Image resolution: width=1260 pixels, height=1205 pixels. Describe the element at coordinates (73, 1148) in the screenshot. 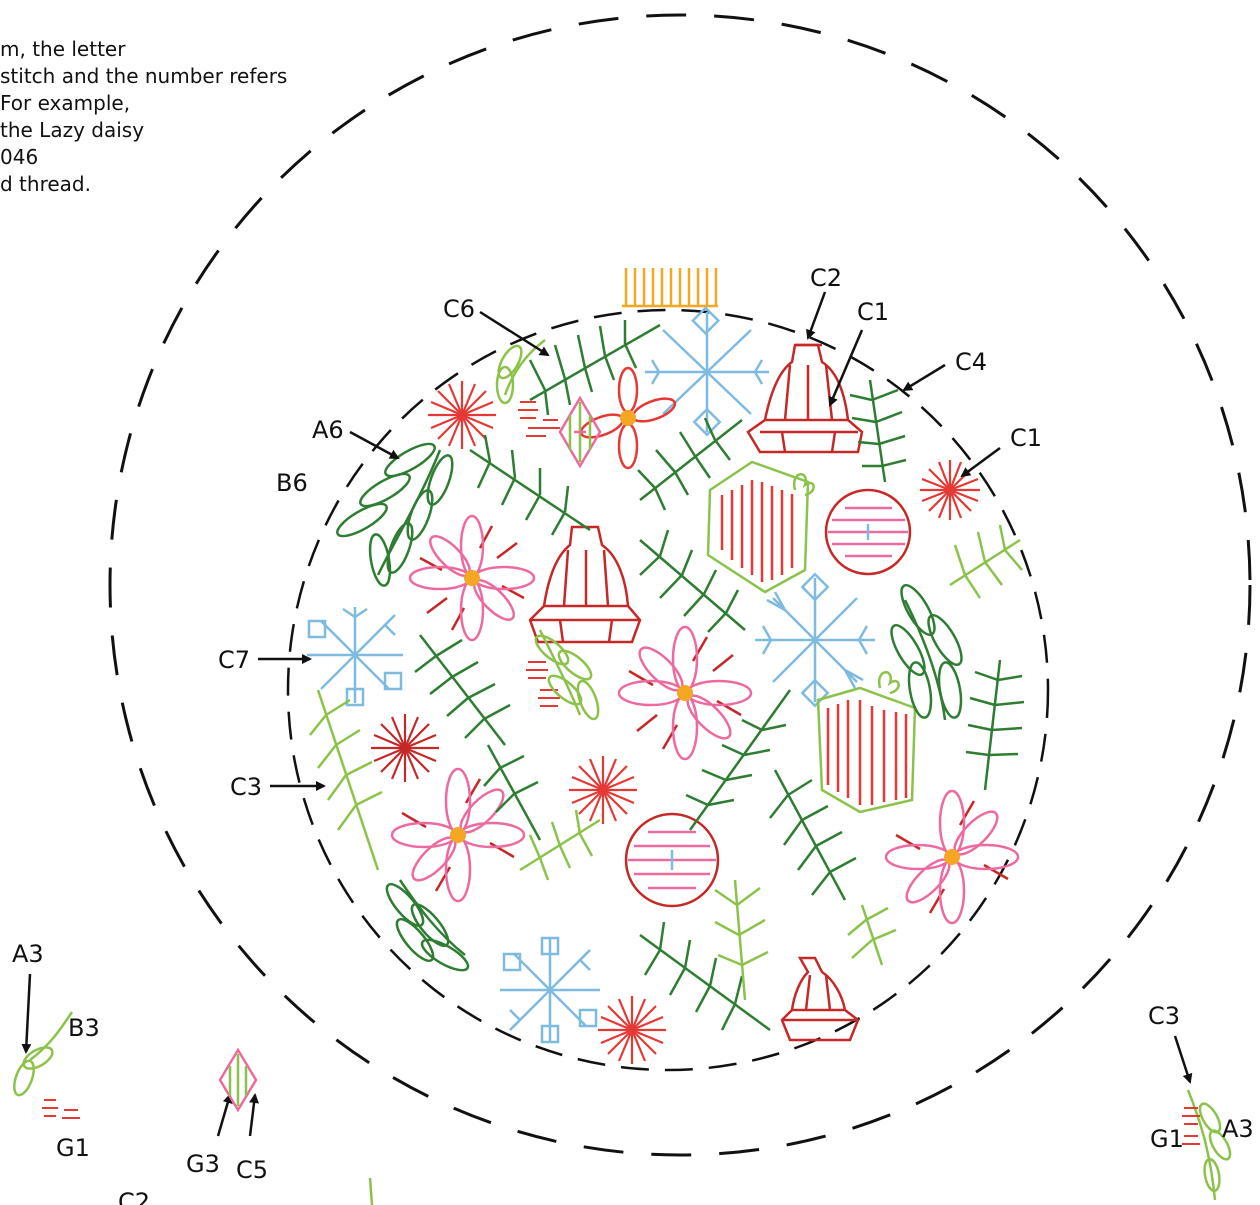

I see `label-g1-left: G1` at that location.